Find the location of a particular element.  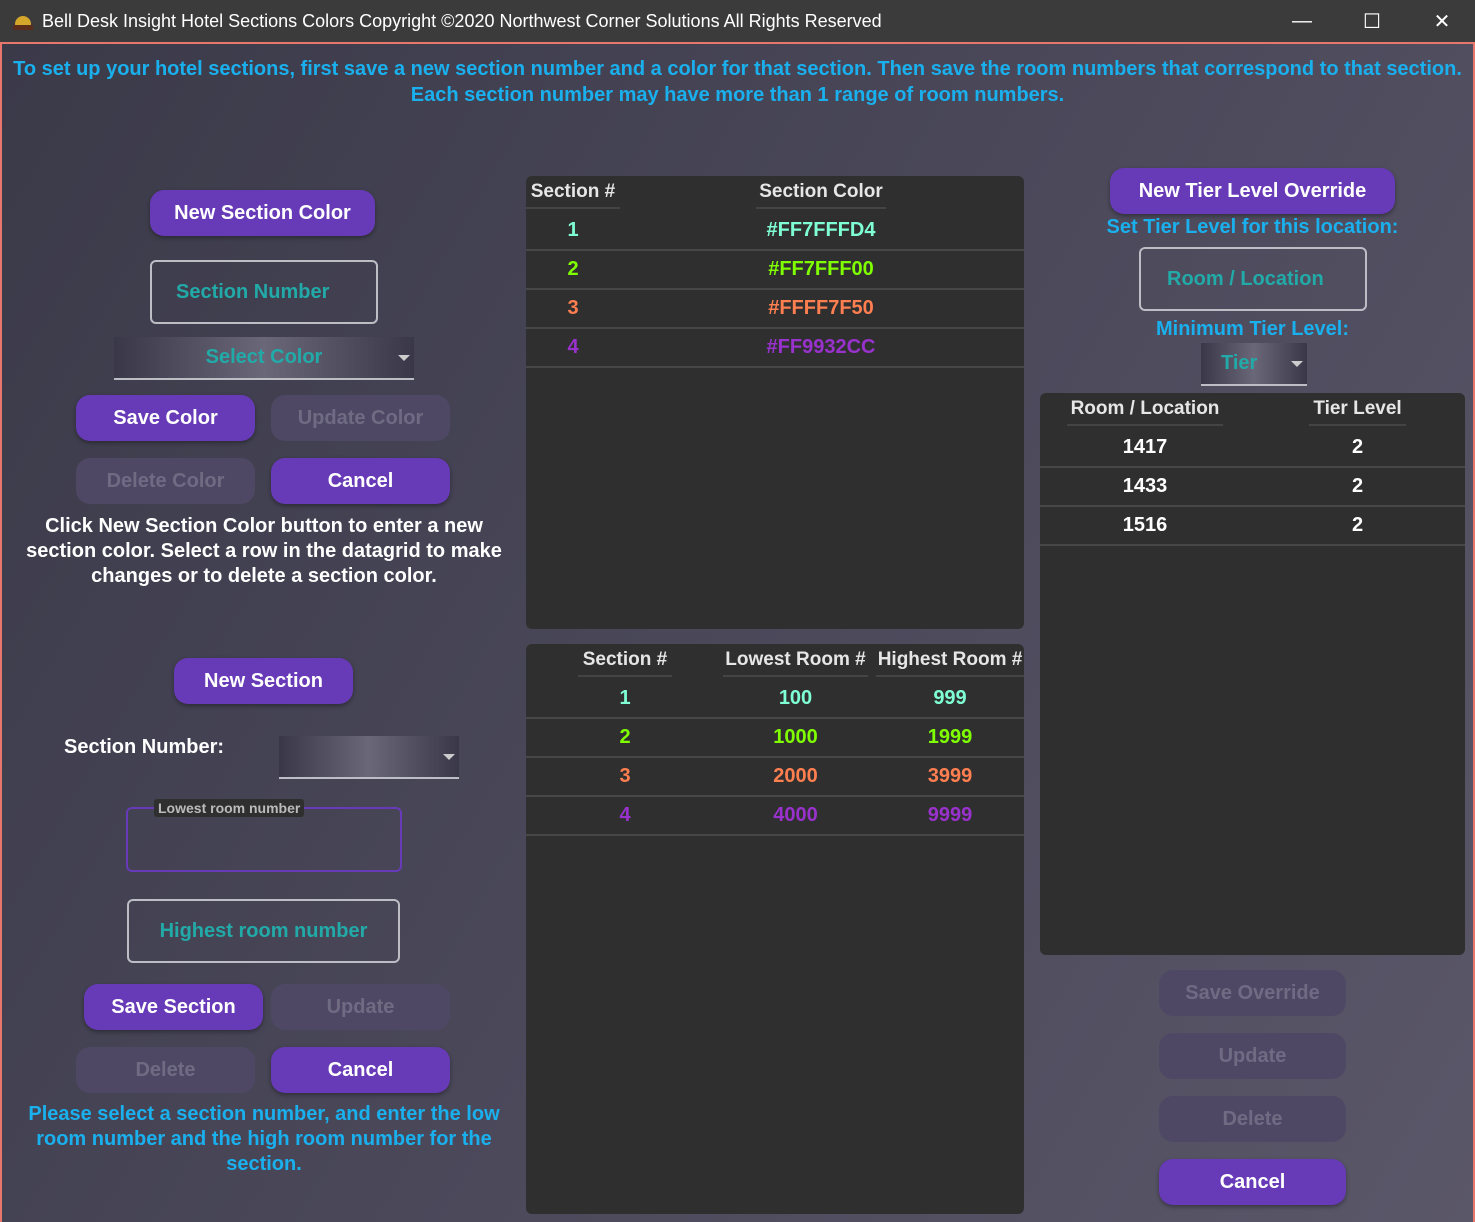

save-section-button: Save Section is located at coordinates (173, 1007).